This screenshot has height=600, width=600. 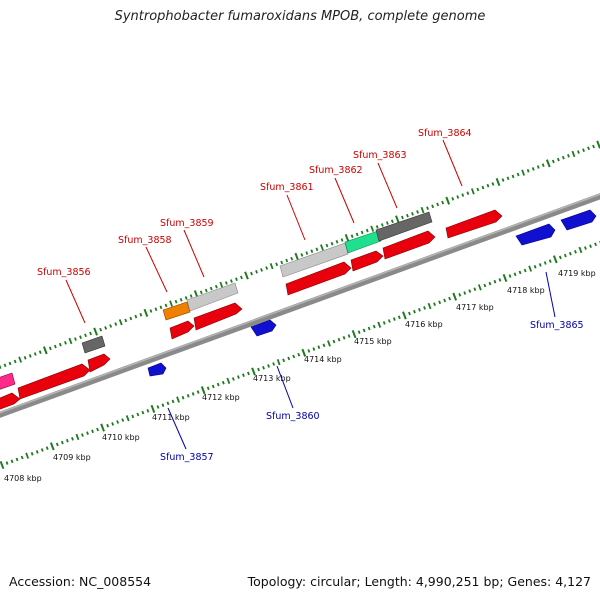 I want to click on feature-lightgray-b, so click(x=314, y=260).